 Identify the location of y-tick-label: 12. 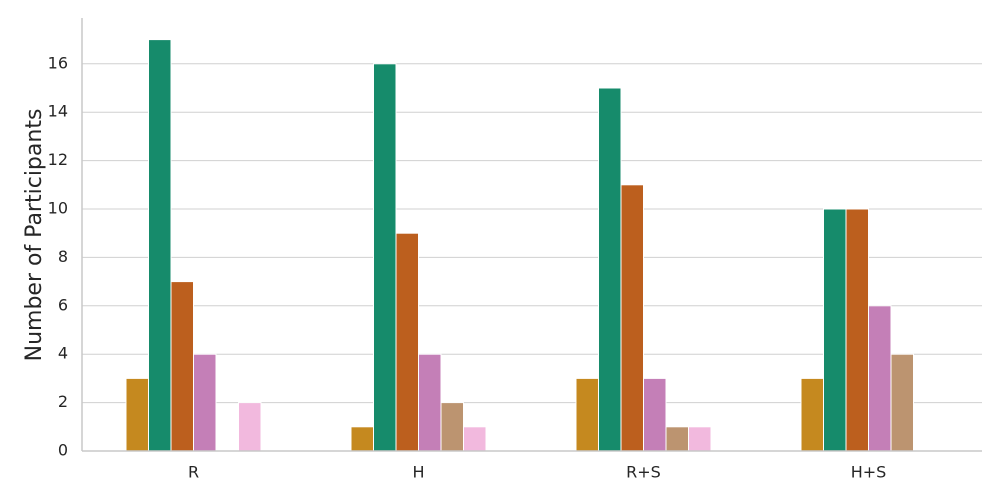
(58, 159).